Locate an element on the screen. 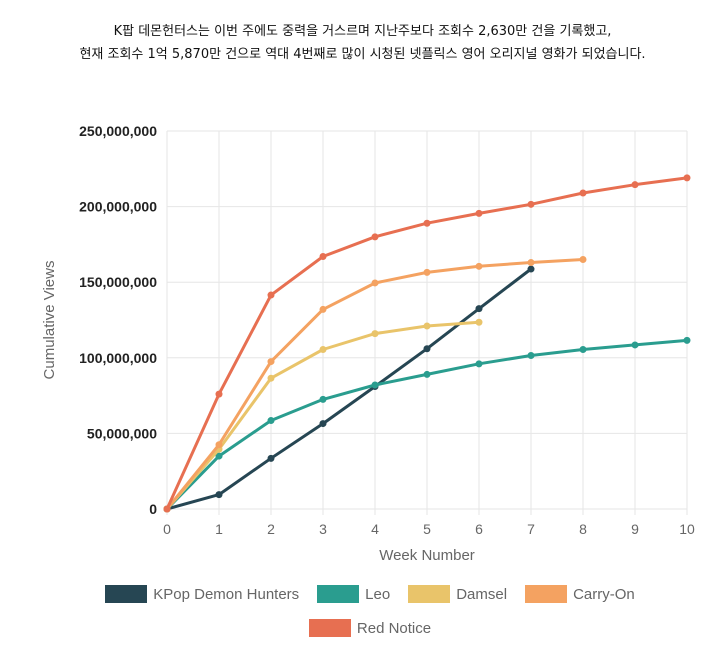 This screenshot has height=670, width=725. y-tick-label: 150,000,000 is located at coordinates (118, 282).